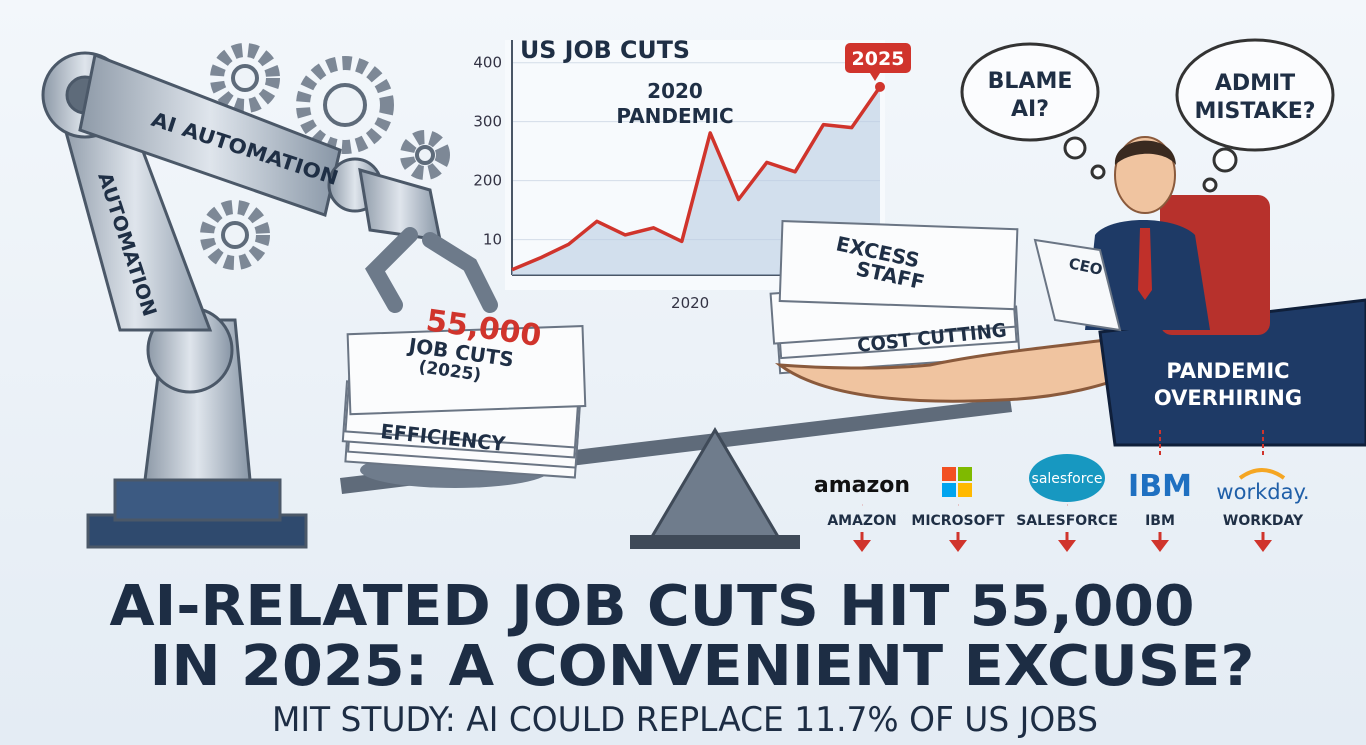 This screenshot has height=745, width=1366. What do you see at coordinates (605, 50) in the screenshot?
I see `chart-title: US JOB CUTS` at bounding box center [605, 50].